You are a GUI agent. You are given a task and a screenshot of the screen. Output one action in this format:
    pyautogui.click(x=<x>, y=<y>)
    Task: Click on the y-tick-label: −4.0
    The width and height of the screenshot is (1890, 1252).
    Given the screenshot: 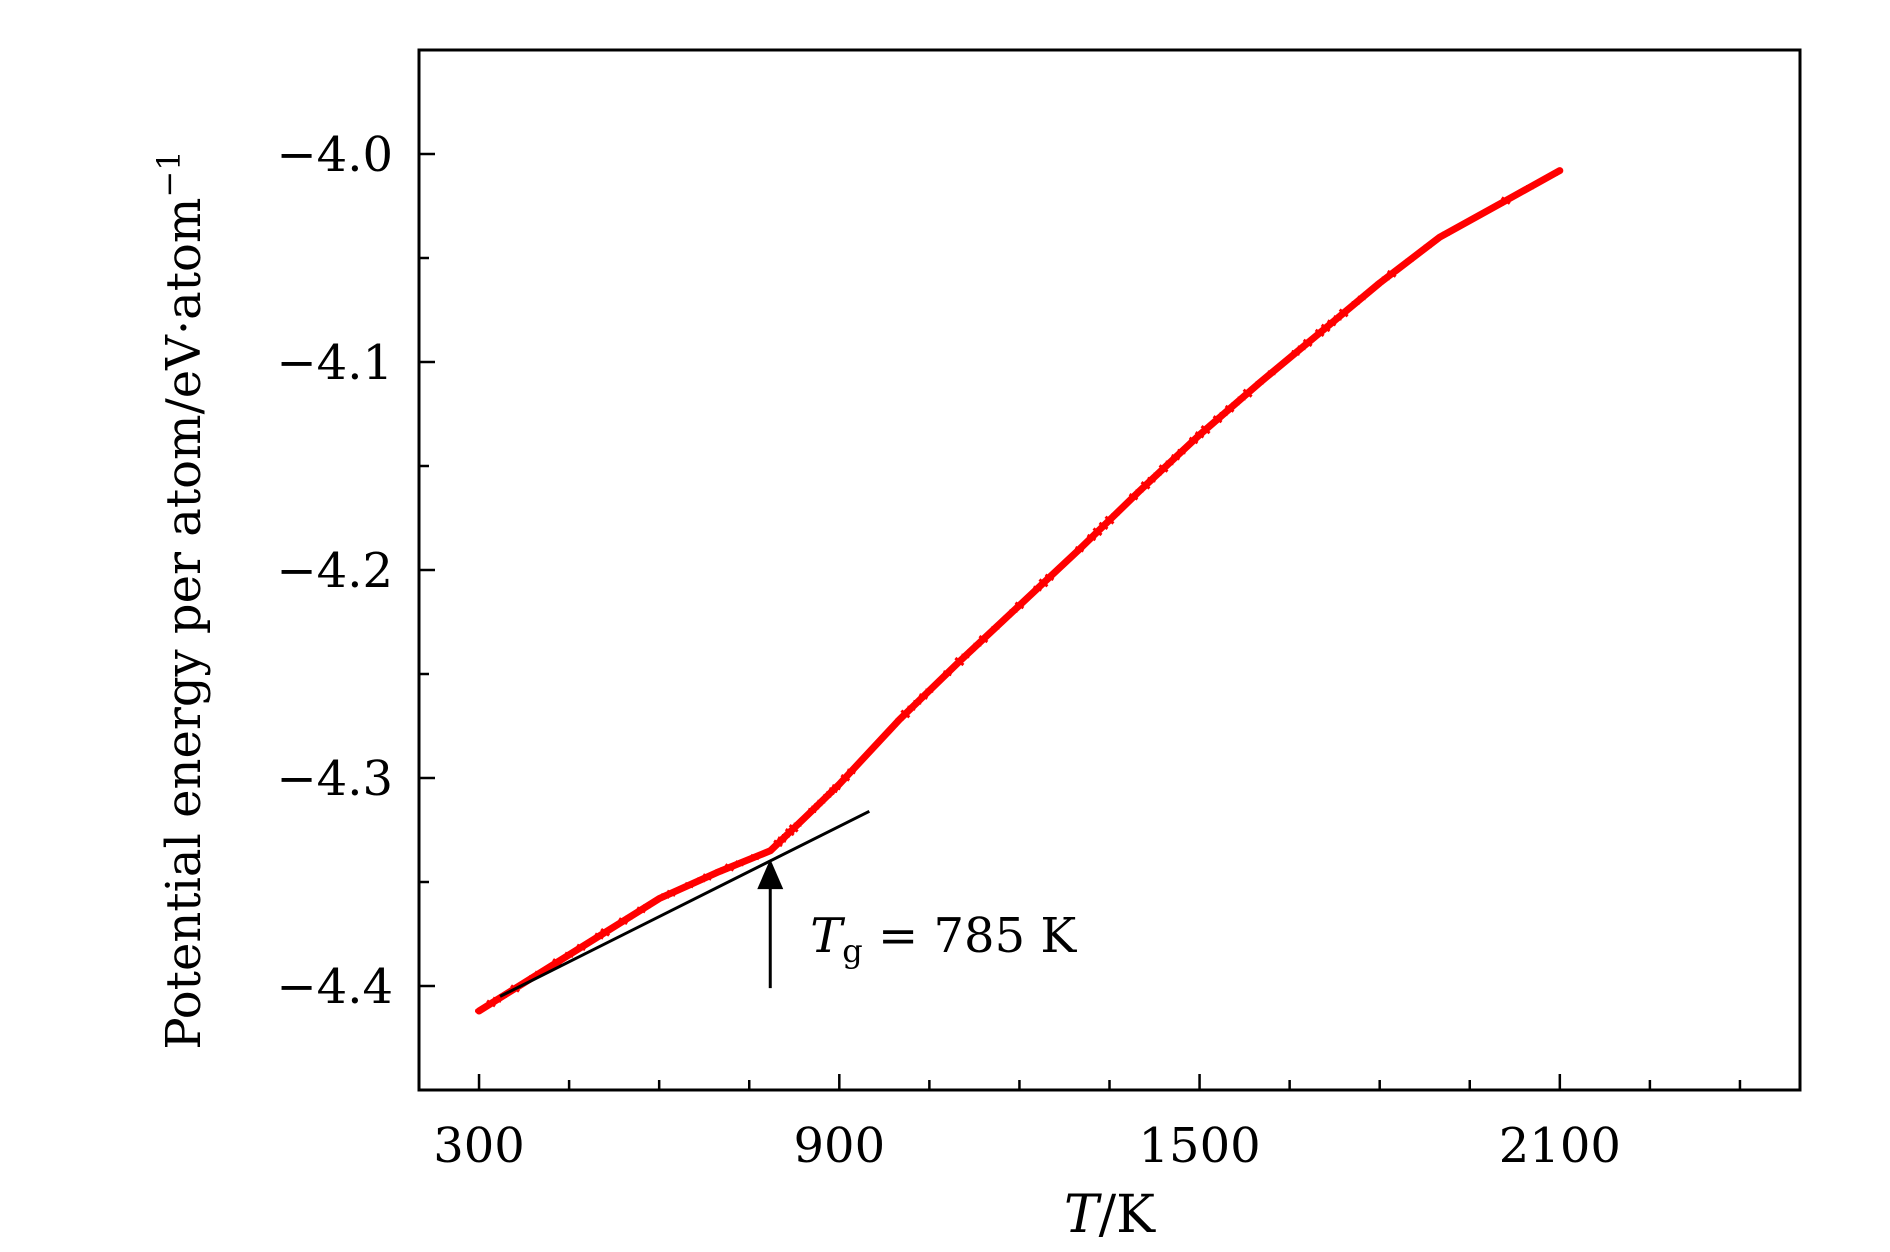 What is the action you would take?
    pyautogui.click(x=334, y=155)
    